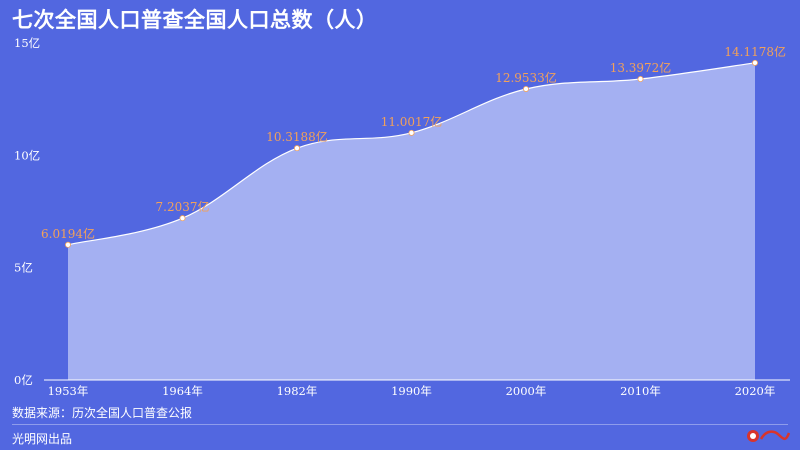 This screenshot has width=800, height=450. What do you see at coordinates (42, 439) in the screenshot?
I see `publisher-credit: 光明网出品` at bounding box center [42, 439].